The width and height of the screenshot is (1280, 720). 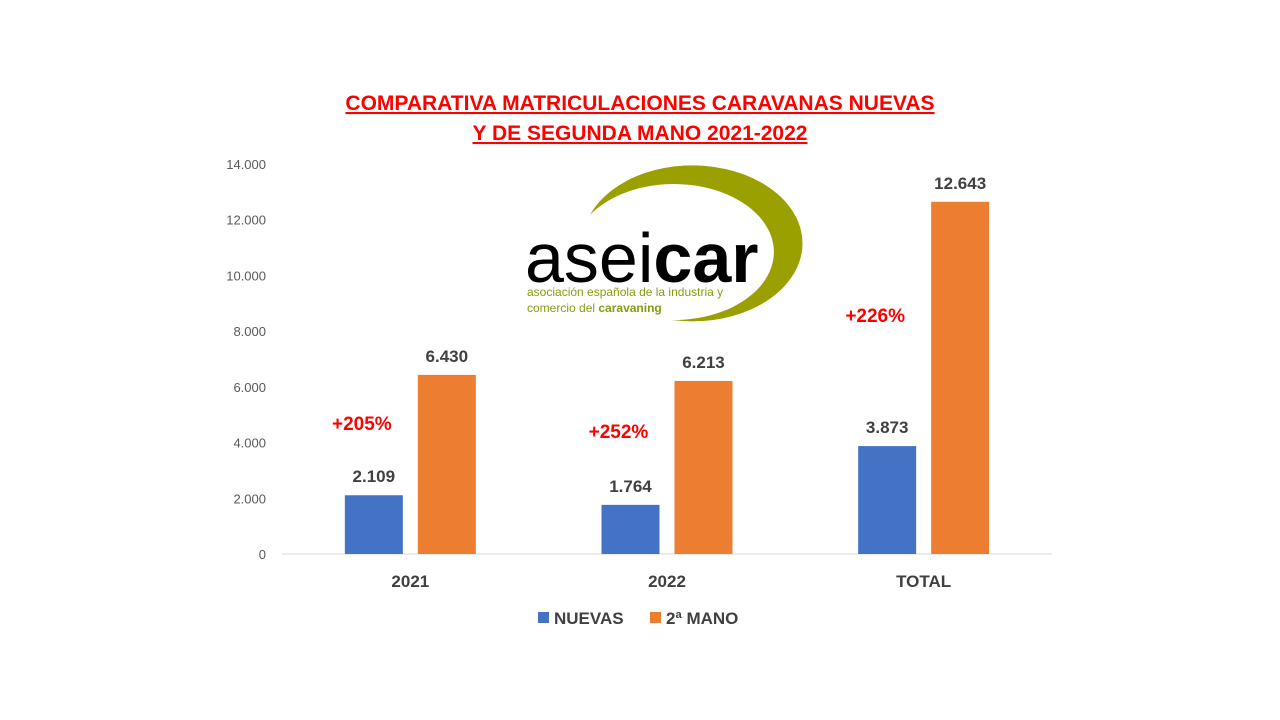 What do you see at coordinates (960, 378) in the screenshot?
I see `bar-segunda-mano-total` at bounding box center [960, 378].